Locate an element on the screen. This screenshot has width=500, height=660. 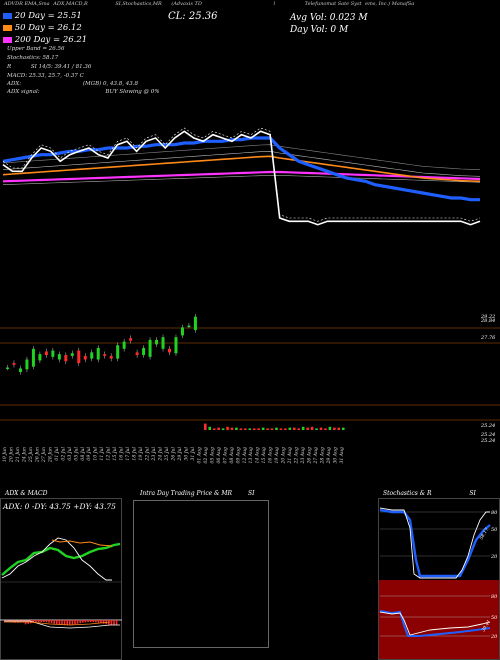
ma50-swatch is located at coordinates (7, 27).